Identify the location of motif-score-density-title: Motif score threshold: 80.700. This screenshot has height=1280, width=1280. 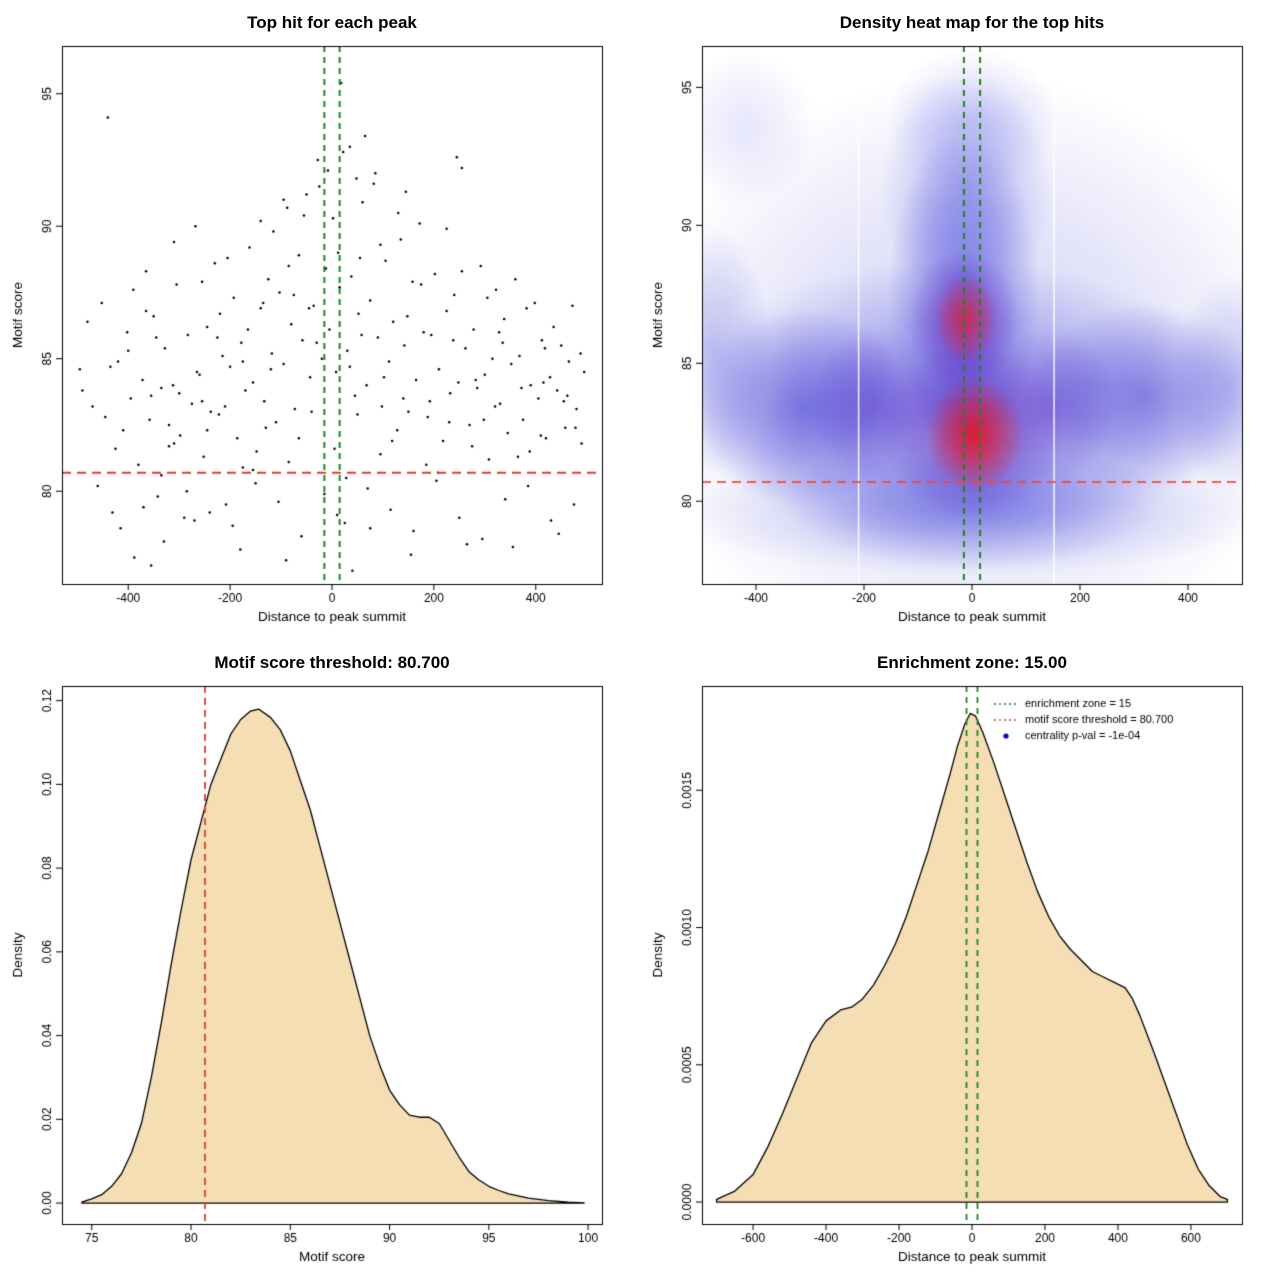
(332, 662).